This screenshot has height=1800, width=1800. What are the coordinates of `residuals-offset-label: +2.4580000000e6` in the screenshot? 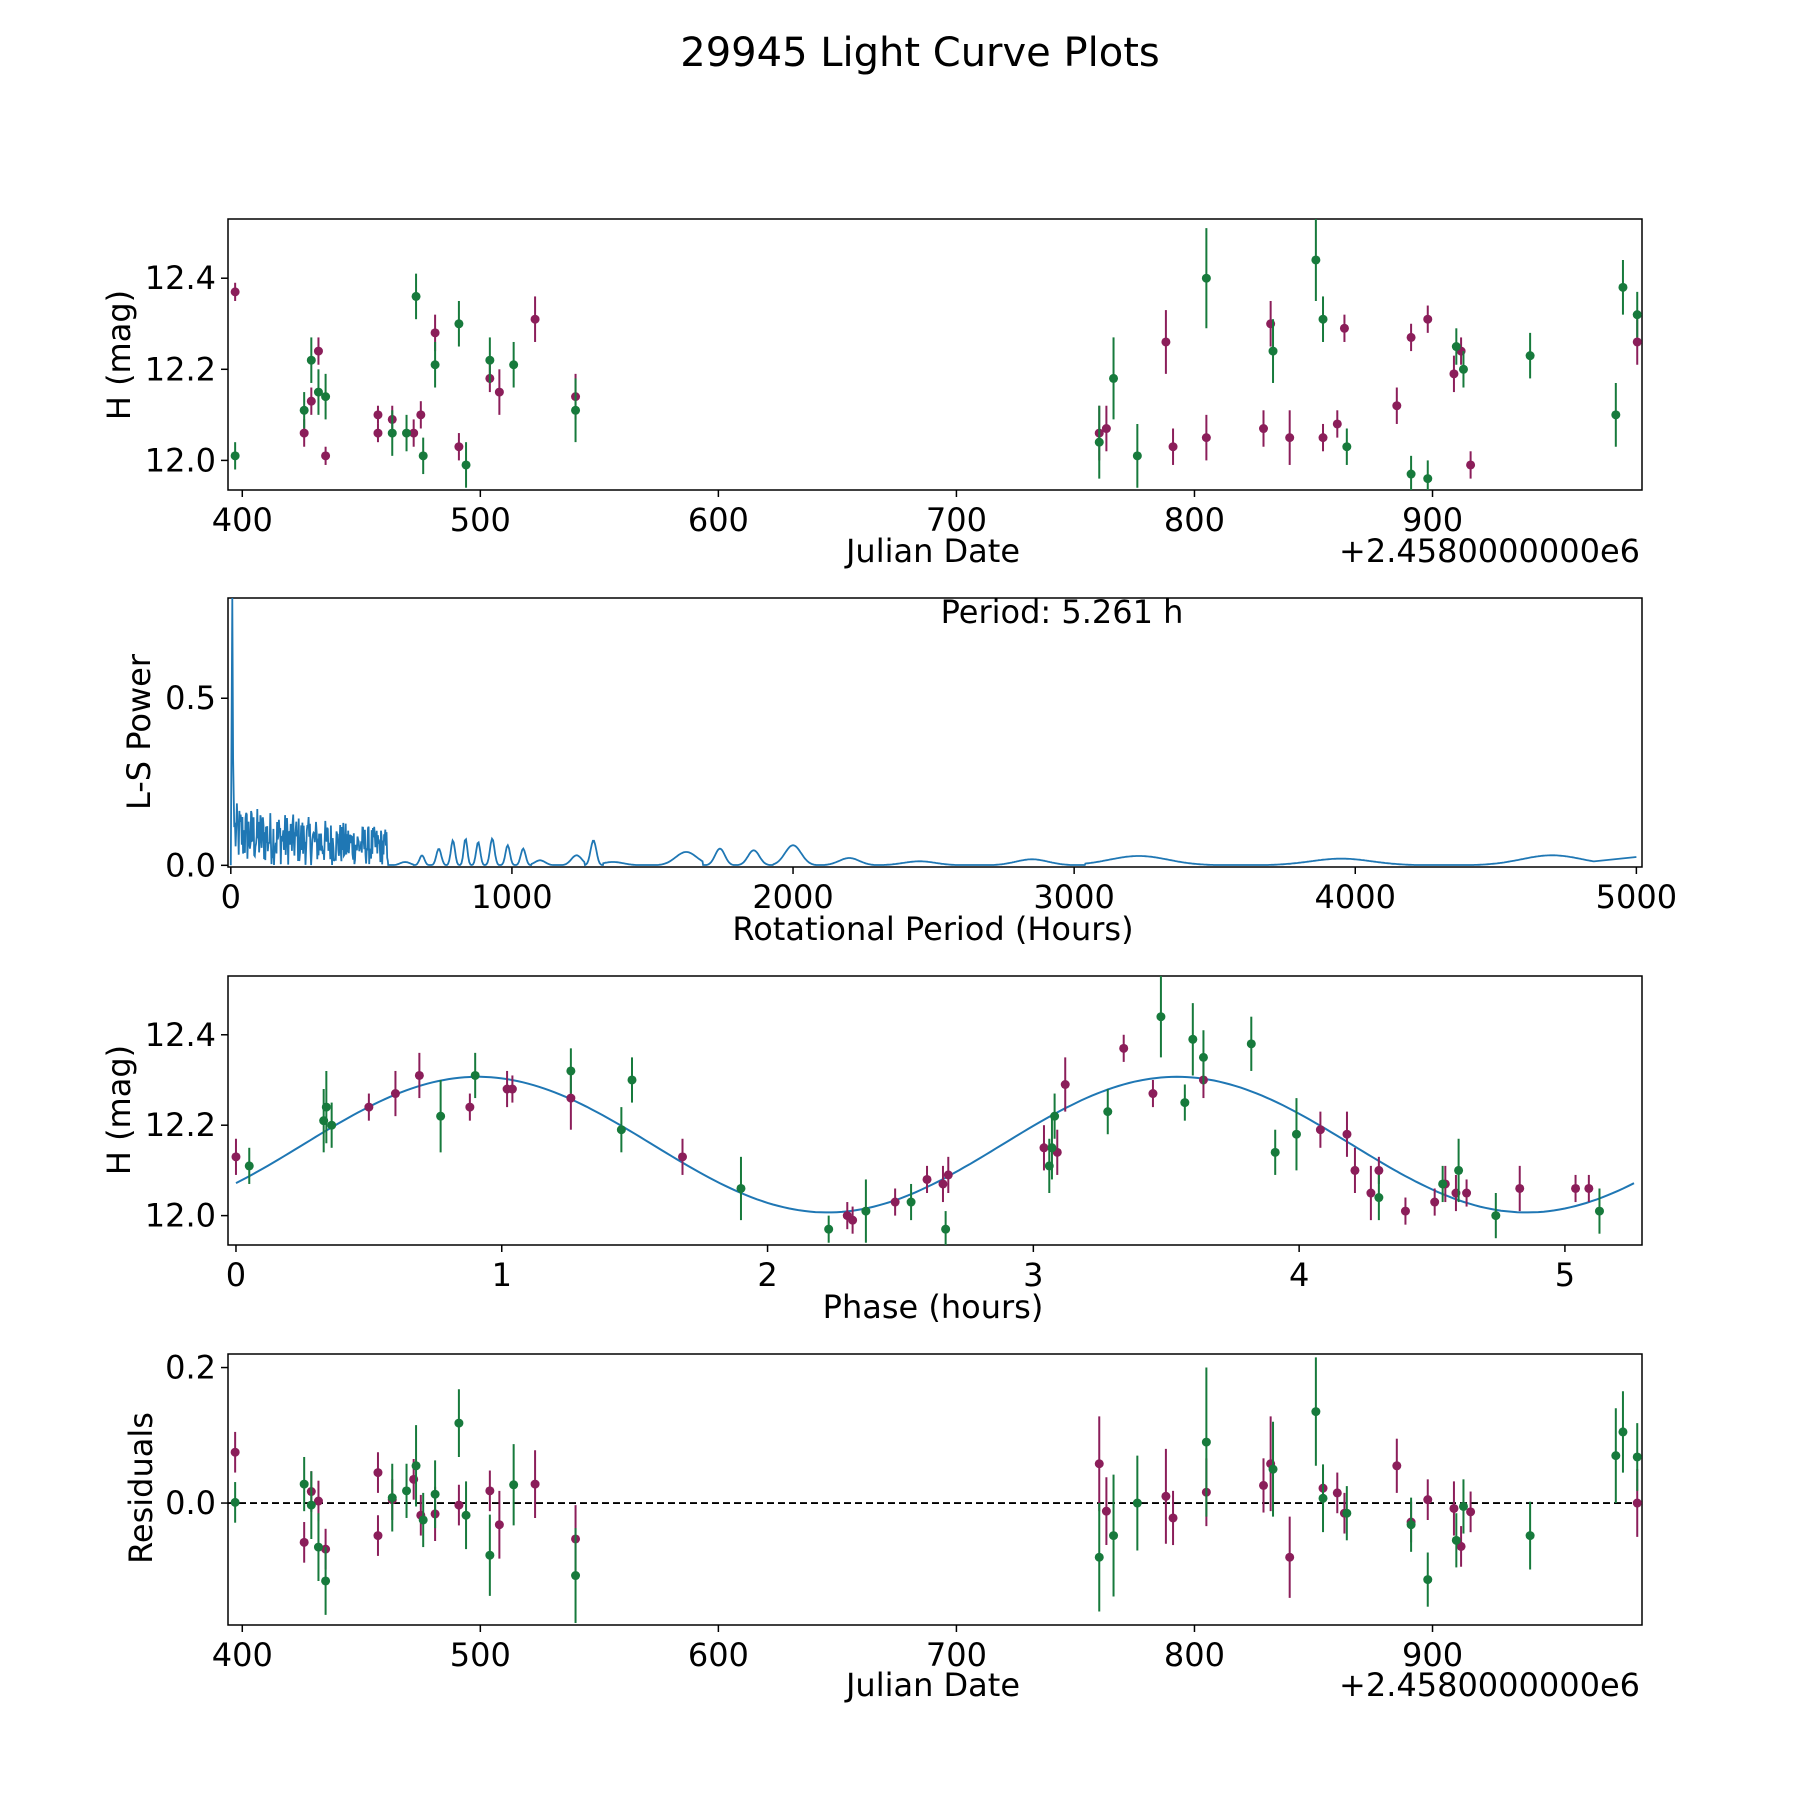 It's located at (1489, 1685).